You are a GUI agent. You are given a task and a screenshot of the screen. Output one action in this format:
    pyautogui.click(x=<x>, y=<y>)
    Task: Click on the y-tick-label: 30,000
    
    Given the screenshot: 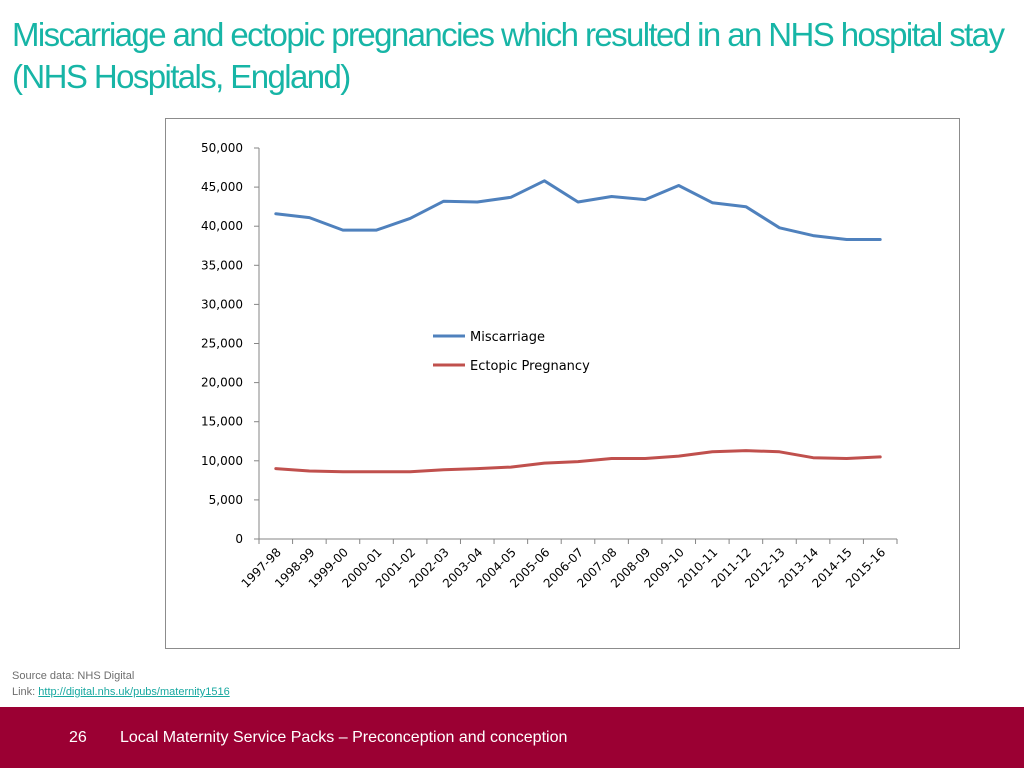 What is the action you would take?
    pyautogui.click(x=222, y=304)
    